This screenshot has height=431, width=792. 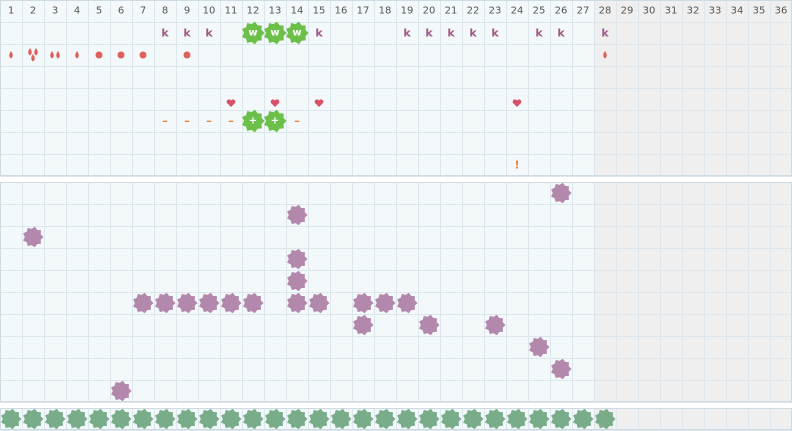 I want to click on inactive-bg, so click(x=693, y=419).